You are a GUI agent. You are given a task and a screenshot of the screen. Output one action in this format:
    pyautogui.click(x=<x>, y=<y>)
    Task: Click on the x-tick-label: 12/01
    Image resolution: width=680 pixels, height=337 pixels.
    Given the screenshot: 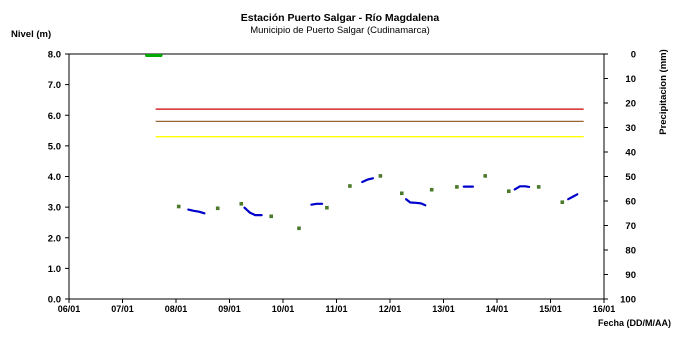 What is the action you would take?
    pyautogui.click(x=390, y=309)
    